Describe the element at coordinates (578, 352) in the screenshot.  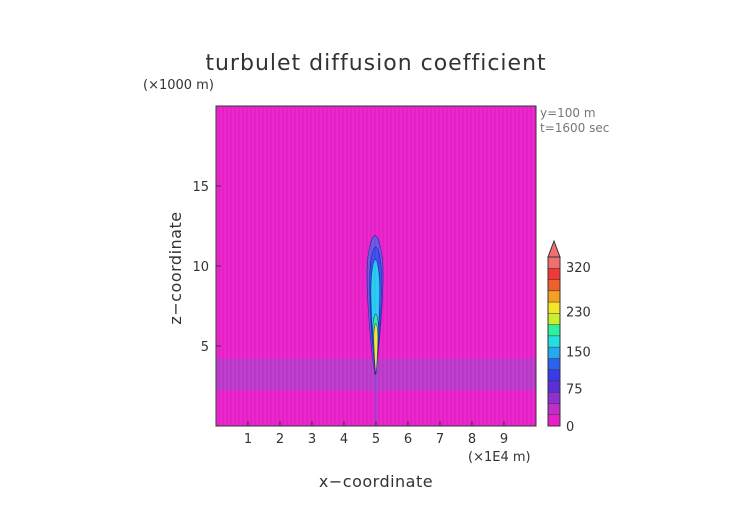
I see `colorbar-label: 150` at that location.